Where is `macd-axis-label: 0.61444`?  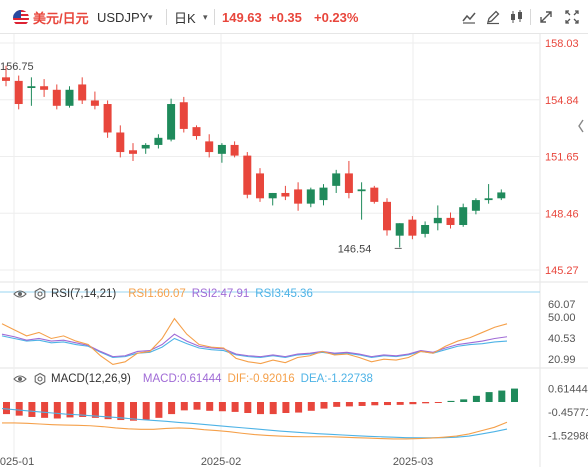
macd-axis-label: 0.61444 is located at coordinates (568, 389).